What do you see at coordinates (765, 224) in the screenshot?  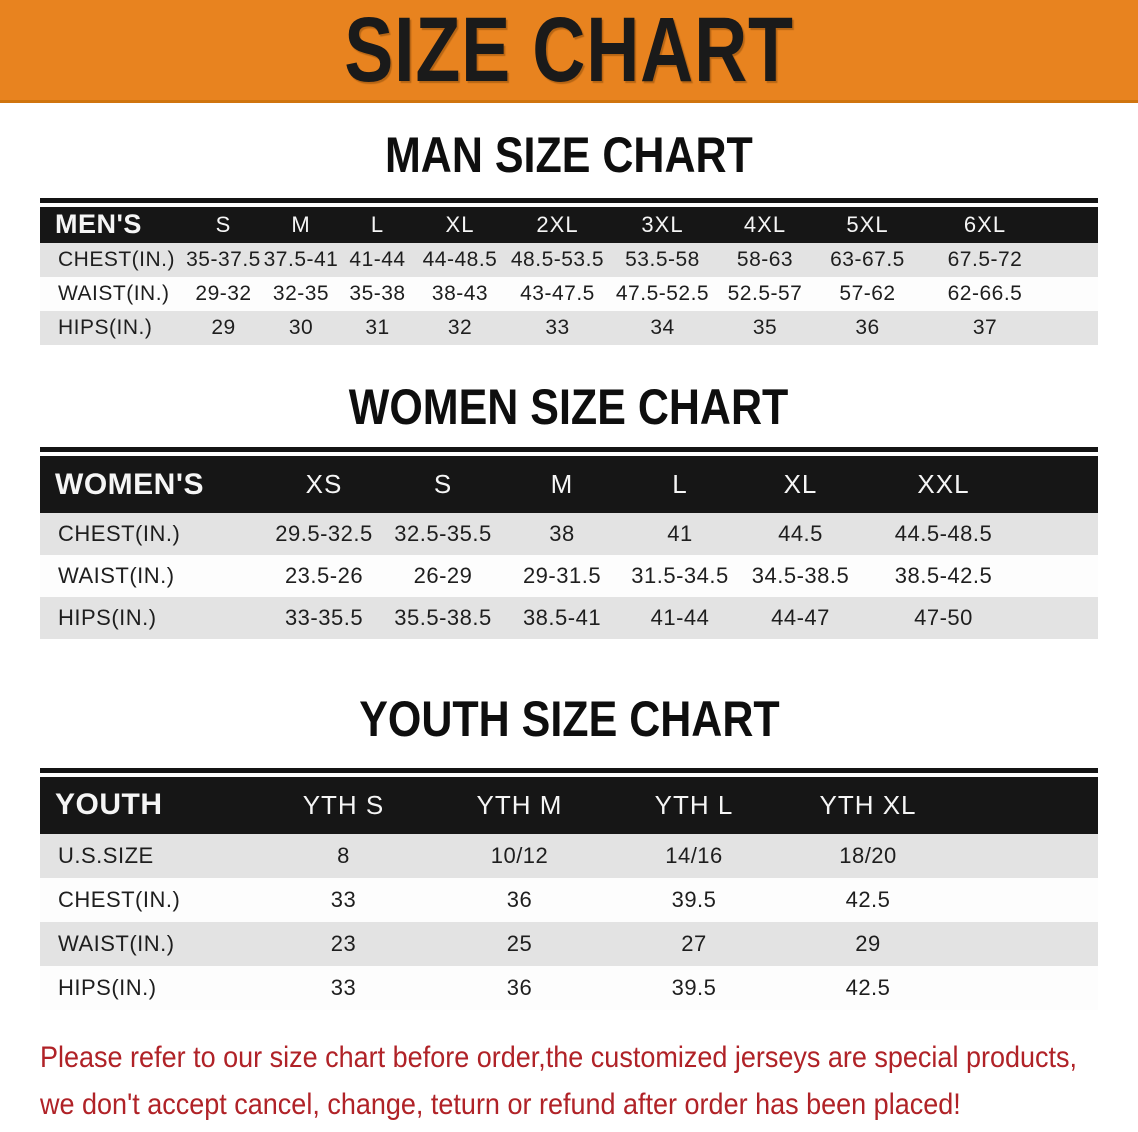 I see `size-column-header: 4XL` at bounding box center [765, 224].